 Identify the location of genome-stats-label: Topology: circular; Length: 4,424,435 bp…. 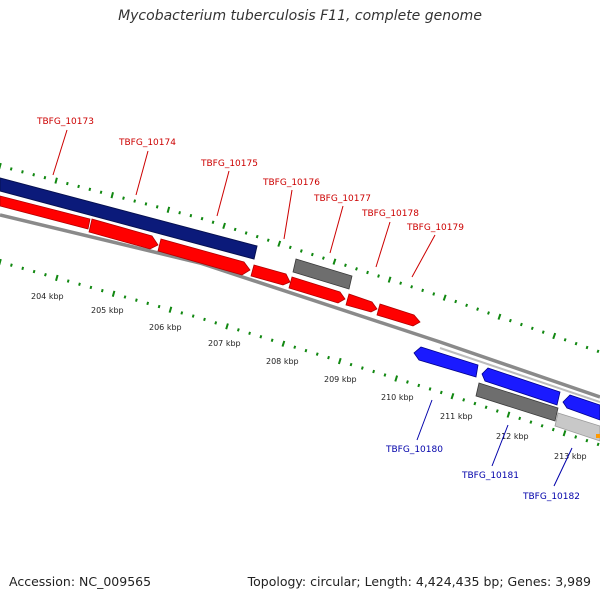
(419, 581).